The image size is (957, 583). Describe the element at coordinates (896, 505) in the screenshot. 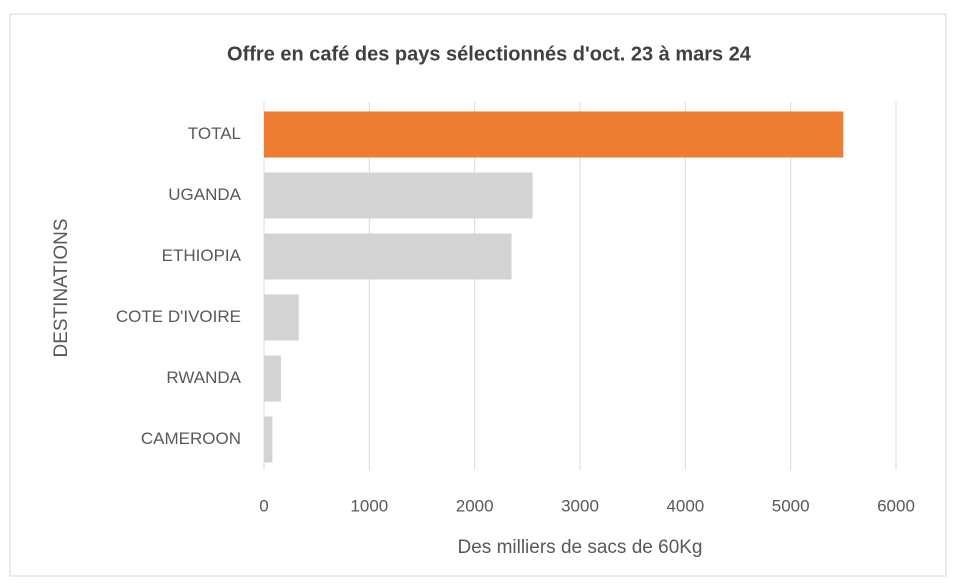

I see `x-tick-label: 6000` at that location.